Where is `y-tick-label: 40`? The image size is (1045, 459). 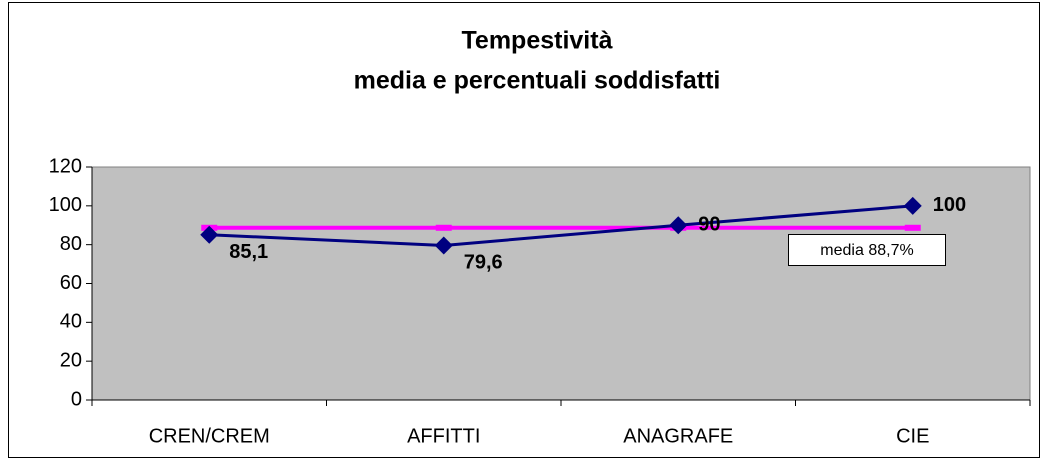
y-tick-label: 40 is located at coordinates (71, 322).